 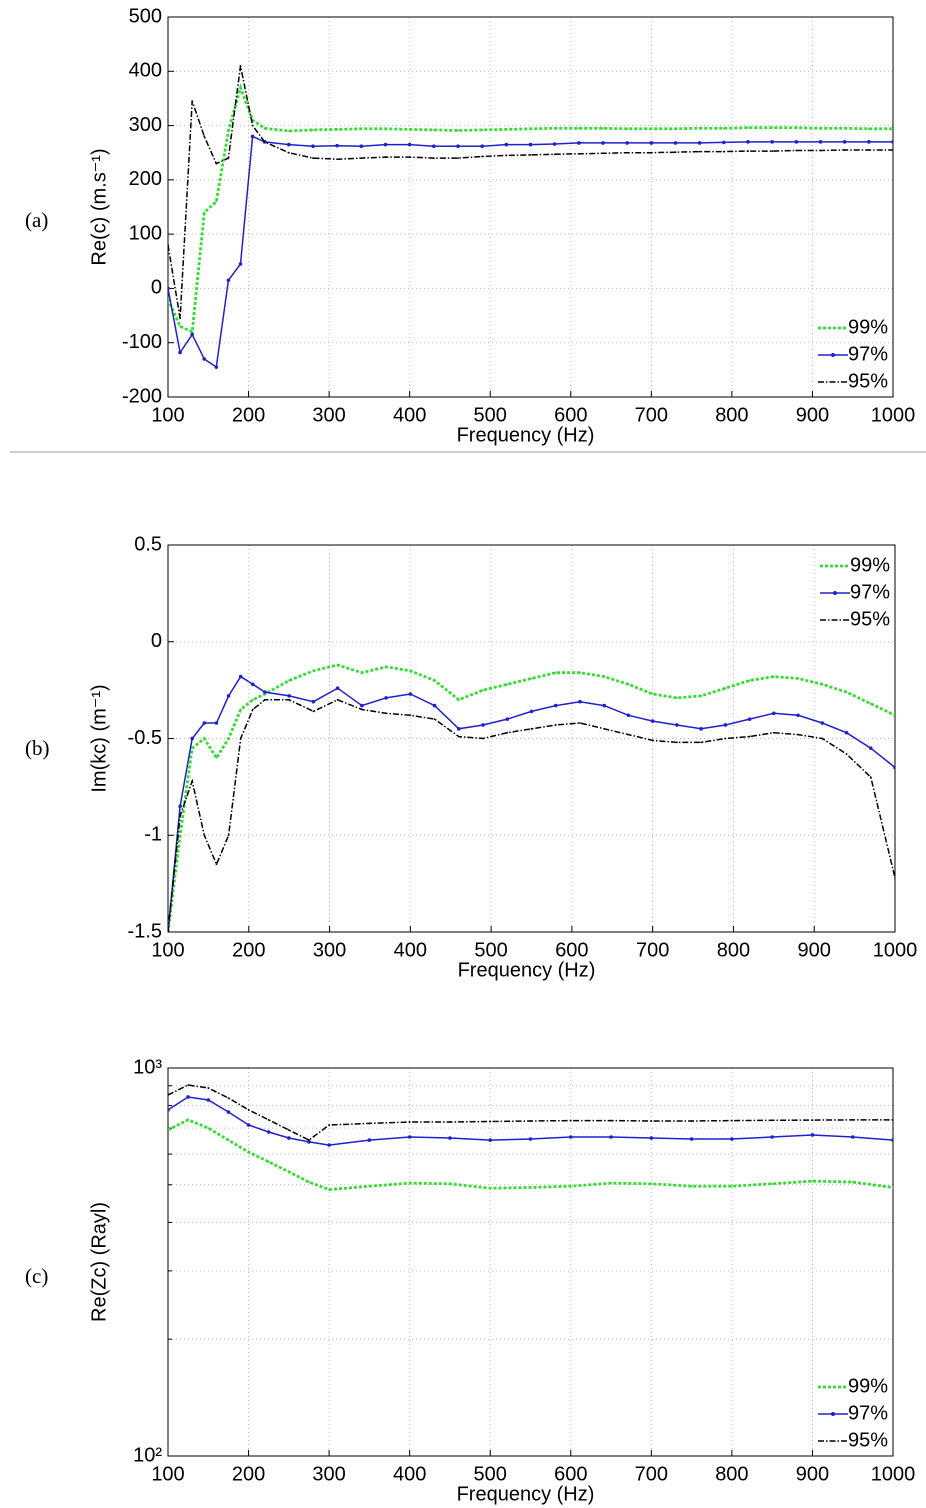 What do you see at coordinates (142, 396) in the screenshot?
I see `y-tick-label: -200` at bounding box center [142, 396].